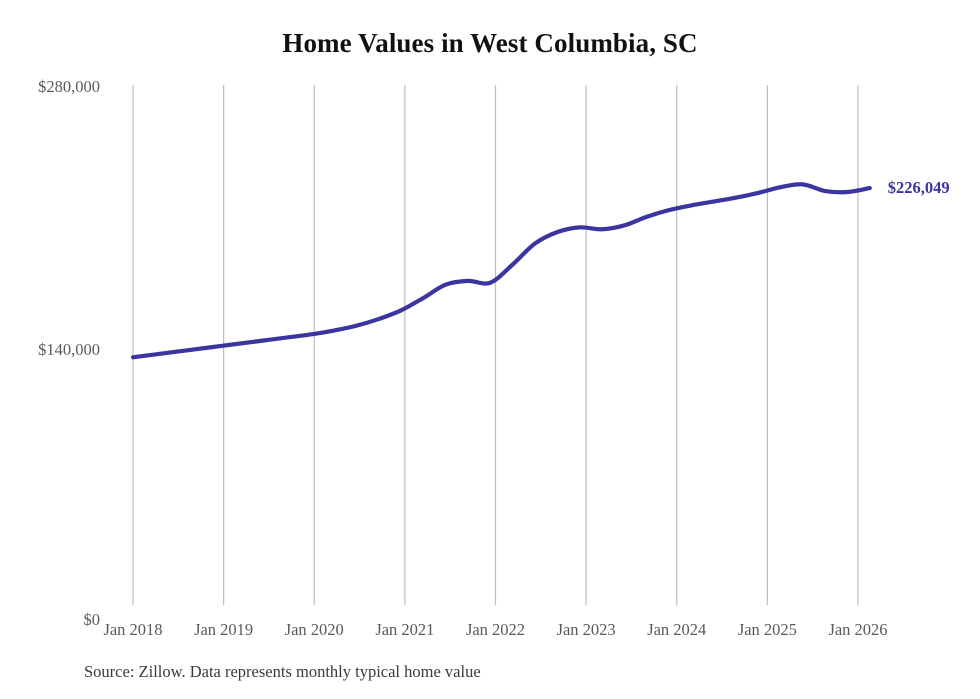 Image resolution: width=980 pixels, height=699 pixels. What do you see at coordinates (405, 629) in the screenshot?
I see `x-axis-tick-3: Jan 2021` at bounding box center [405, 629].